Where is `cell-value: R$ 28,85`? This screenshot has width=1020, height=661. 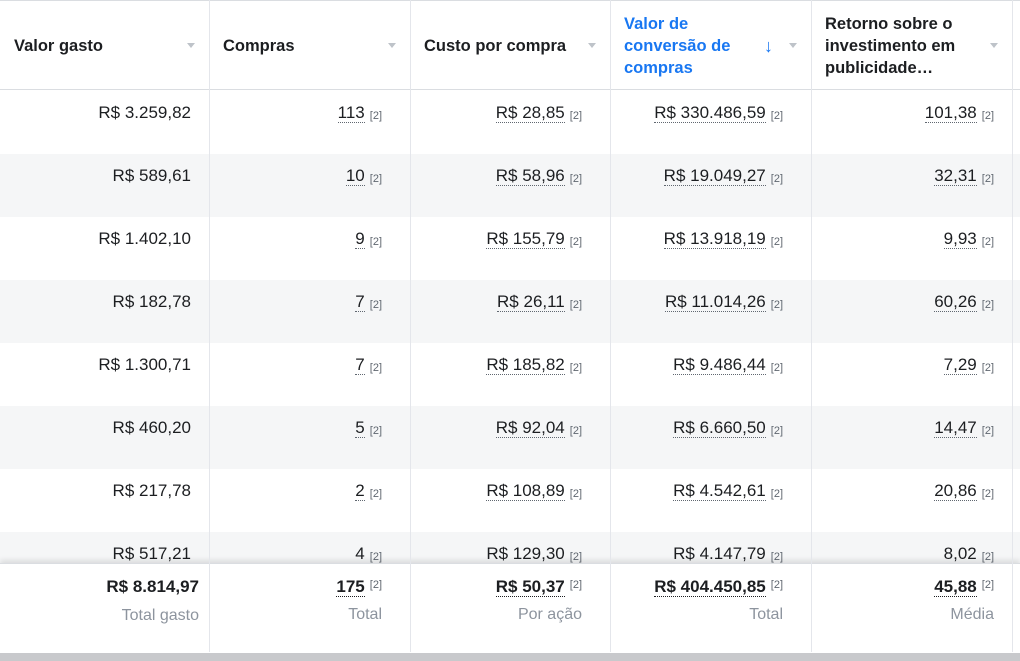
cell-value: R$ 28,85 is located at coordinates (530, 113).